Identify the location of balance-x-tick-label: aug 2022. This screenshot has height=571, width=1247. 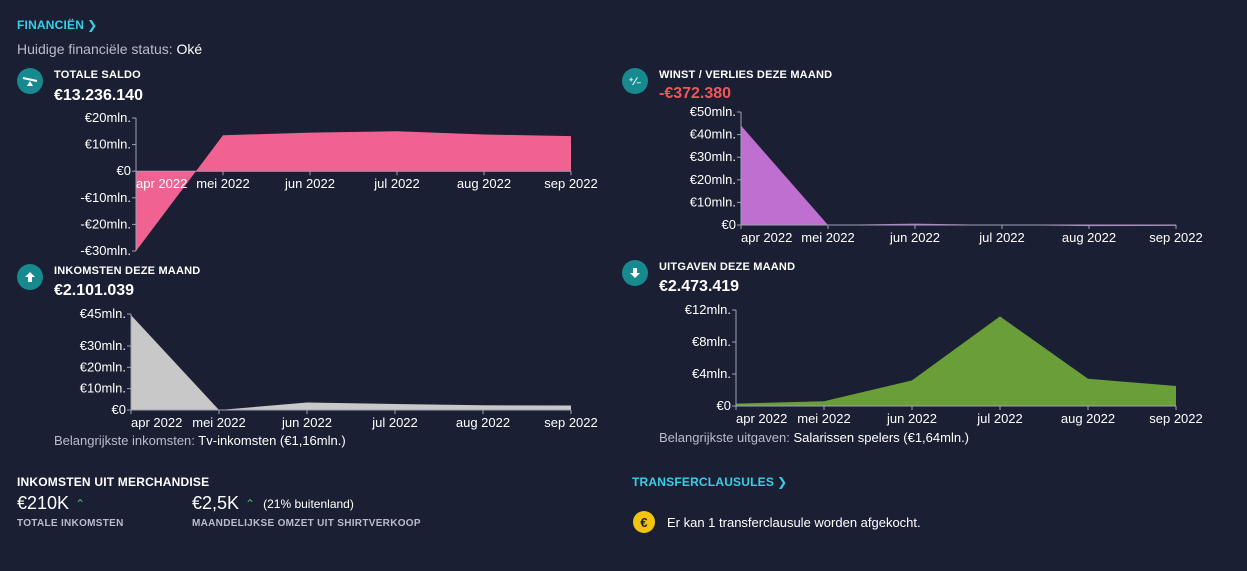
(484, 183).